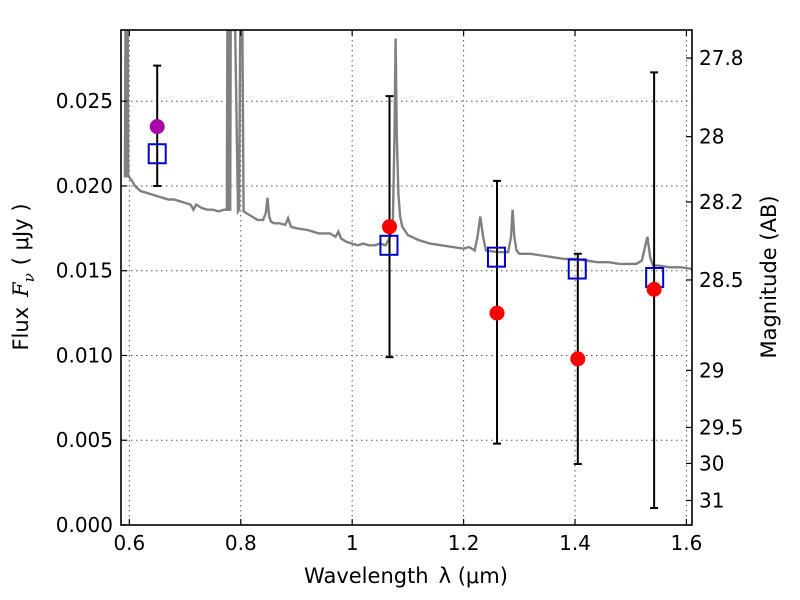 The image size is (800, 600). I want to click on y-tick-label: 0.015, so click(84, 271).